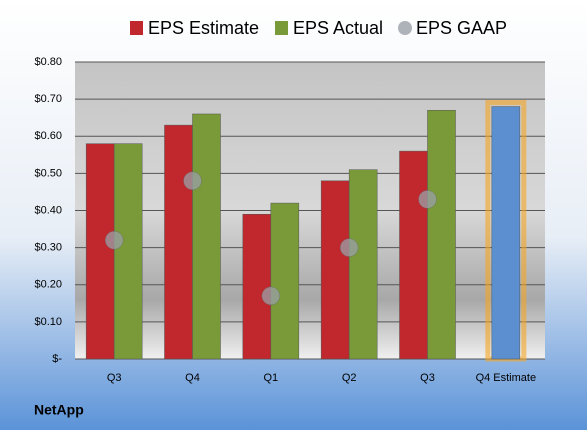 The height and width of the screenshot is (430, 587). I want to click on x-tick-label: Q2, so click(349, 378).